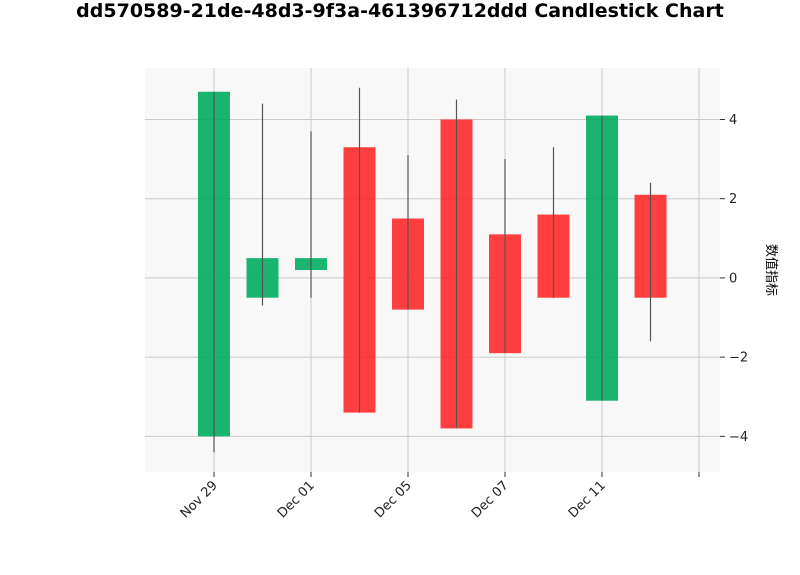  What do you see at coordinates (296, 499) in the screenshot?
I see `x-tick-label: Dec 01` at bounding box center [296, 499].